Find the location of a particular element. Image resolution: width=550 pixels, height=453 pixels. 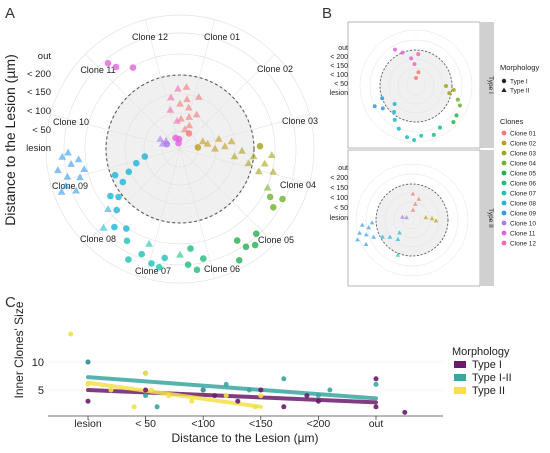

legend-type1-label: Type I is located at coordinates (519, 82).